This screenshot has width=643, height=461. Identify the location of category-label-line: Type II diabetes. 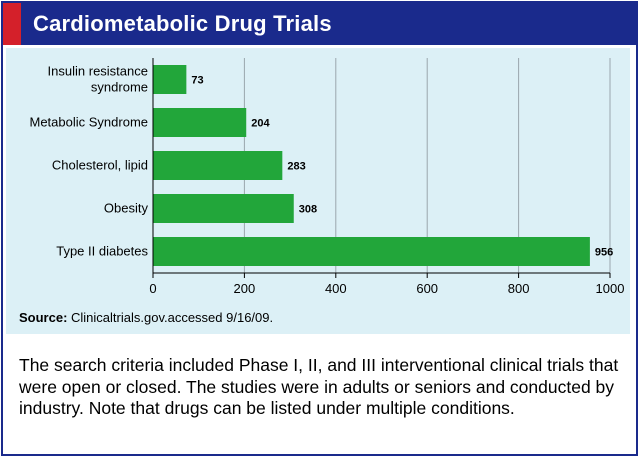
(102, 251).